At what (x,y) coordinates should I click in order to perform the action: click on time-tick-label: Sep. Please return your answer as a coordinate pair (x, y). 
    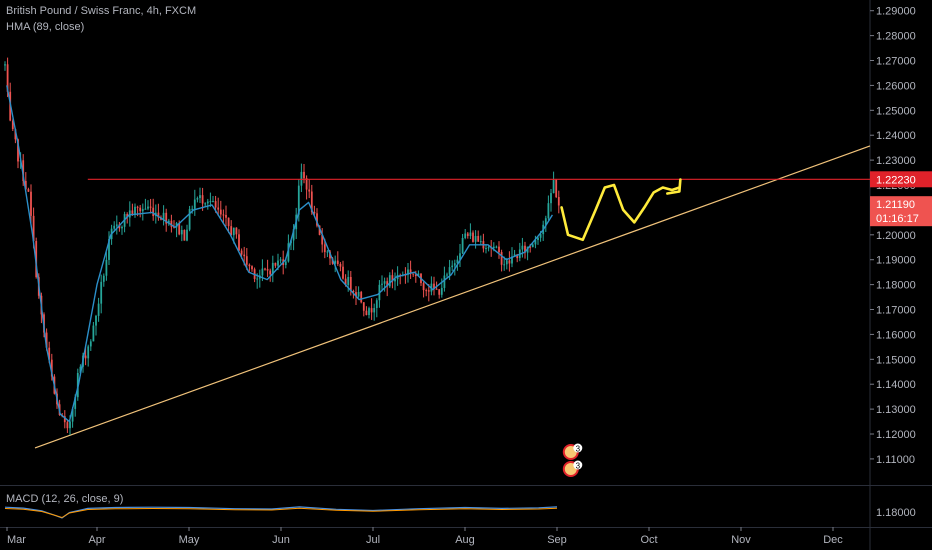
    Looking at the image, I should click on (557, 540).